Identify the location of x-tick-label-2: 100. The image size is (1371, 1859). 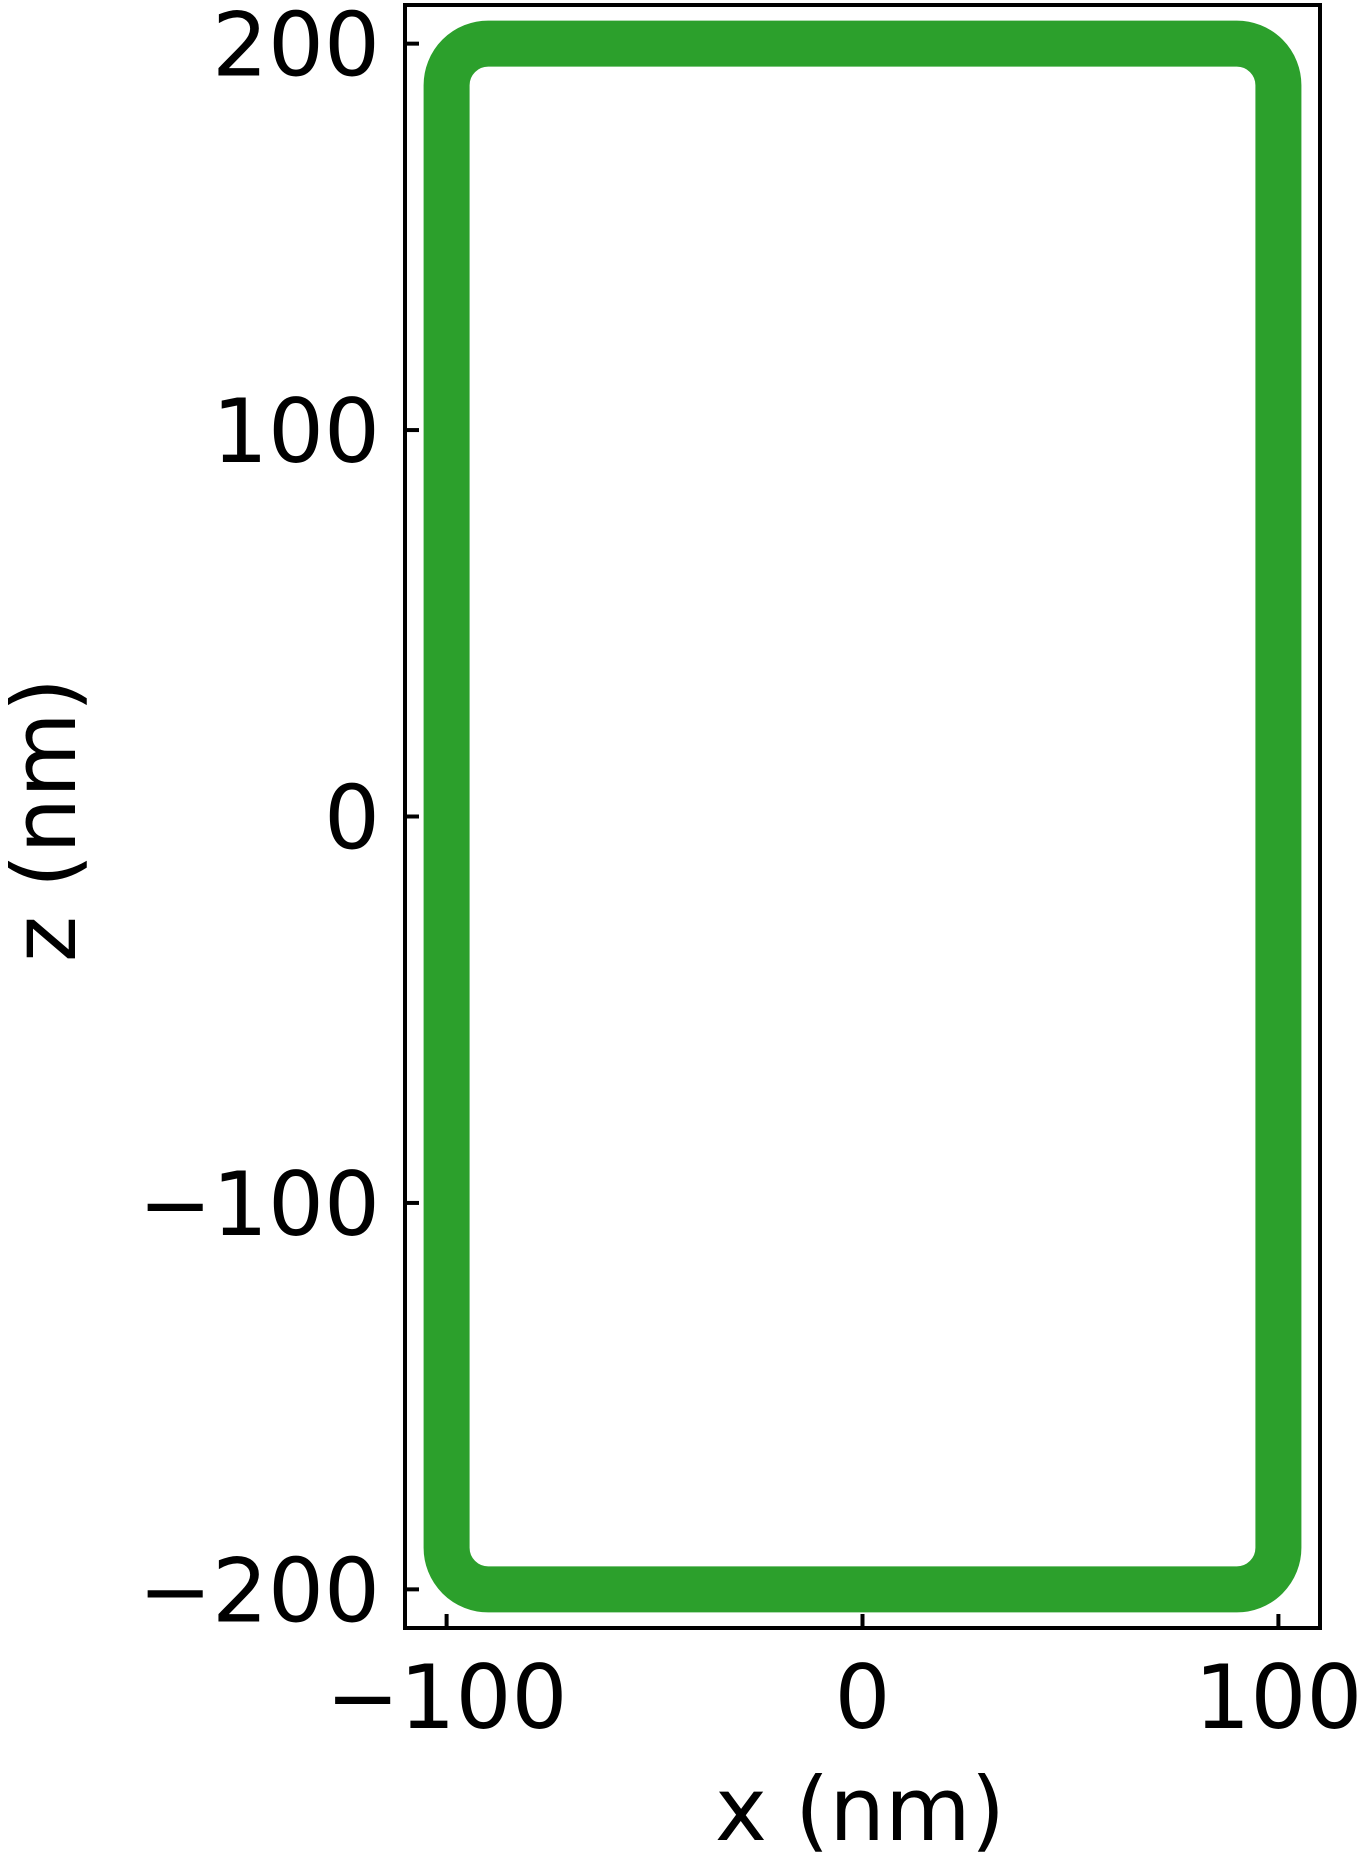
(1278, 1697).